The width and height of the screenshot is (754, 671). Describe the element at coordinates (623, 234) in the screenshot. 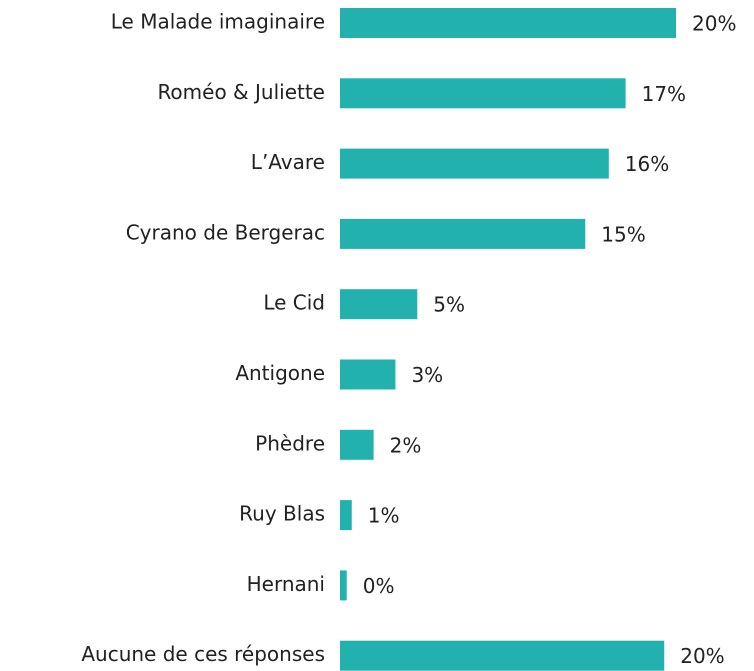

I see `value-label: 15%` at that location.